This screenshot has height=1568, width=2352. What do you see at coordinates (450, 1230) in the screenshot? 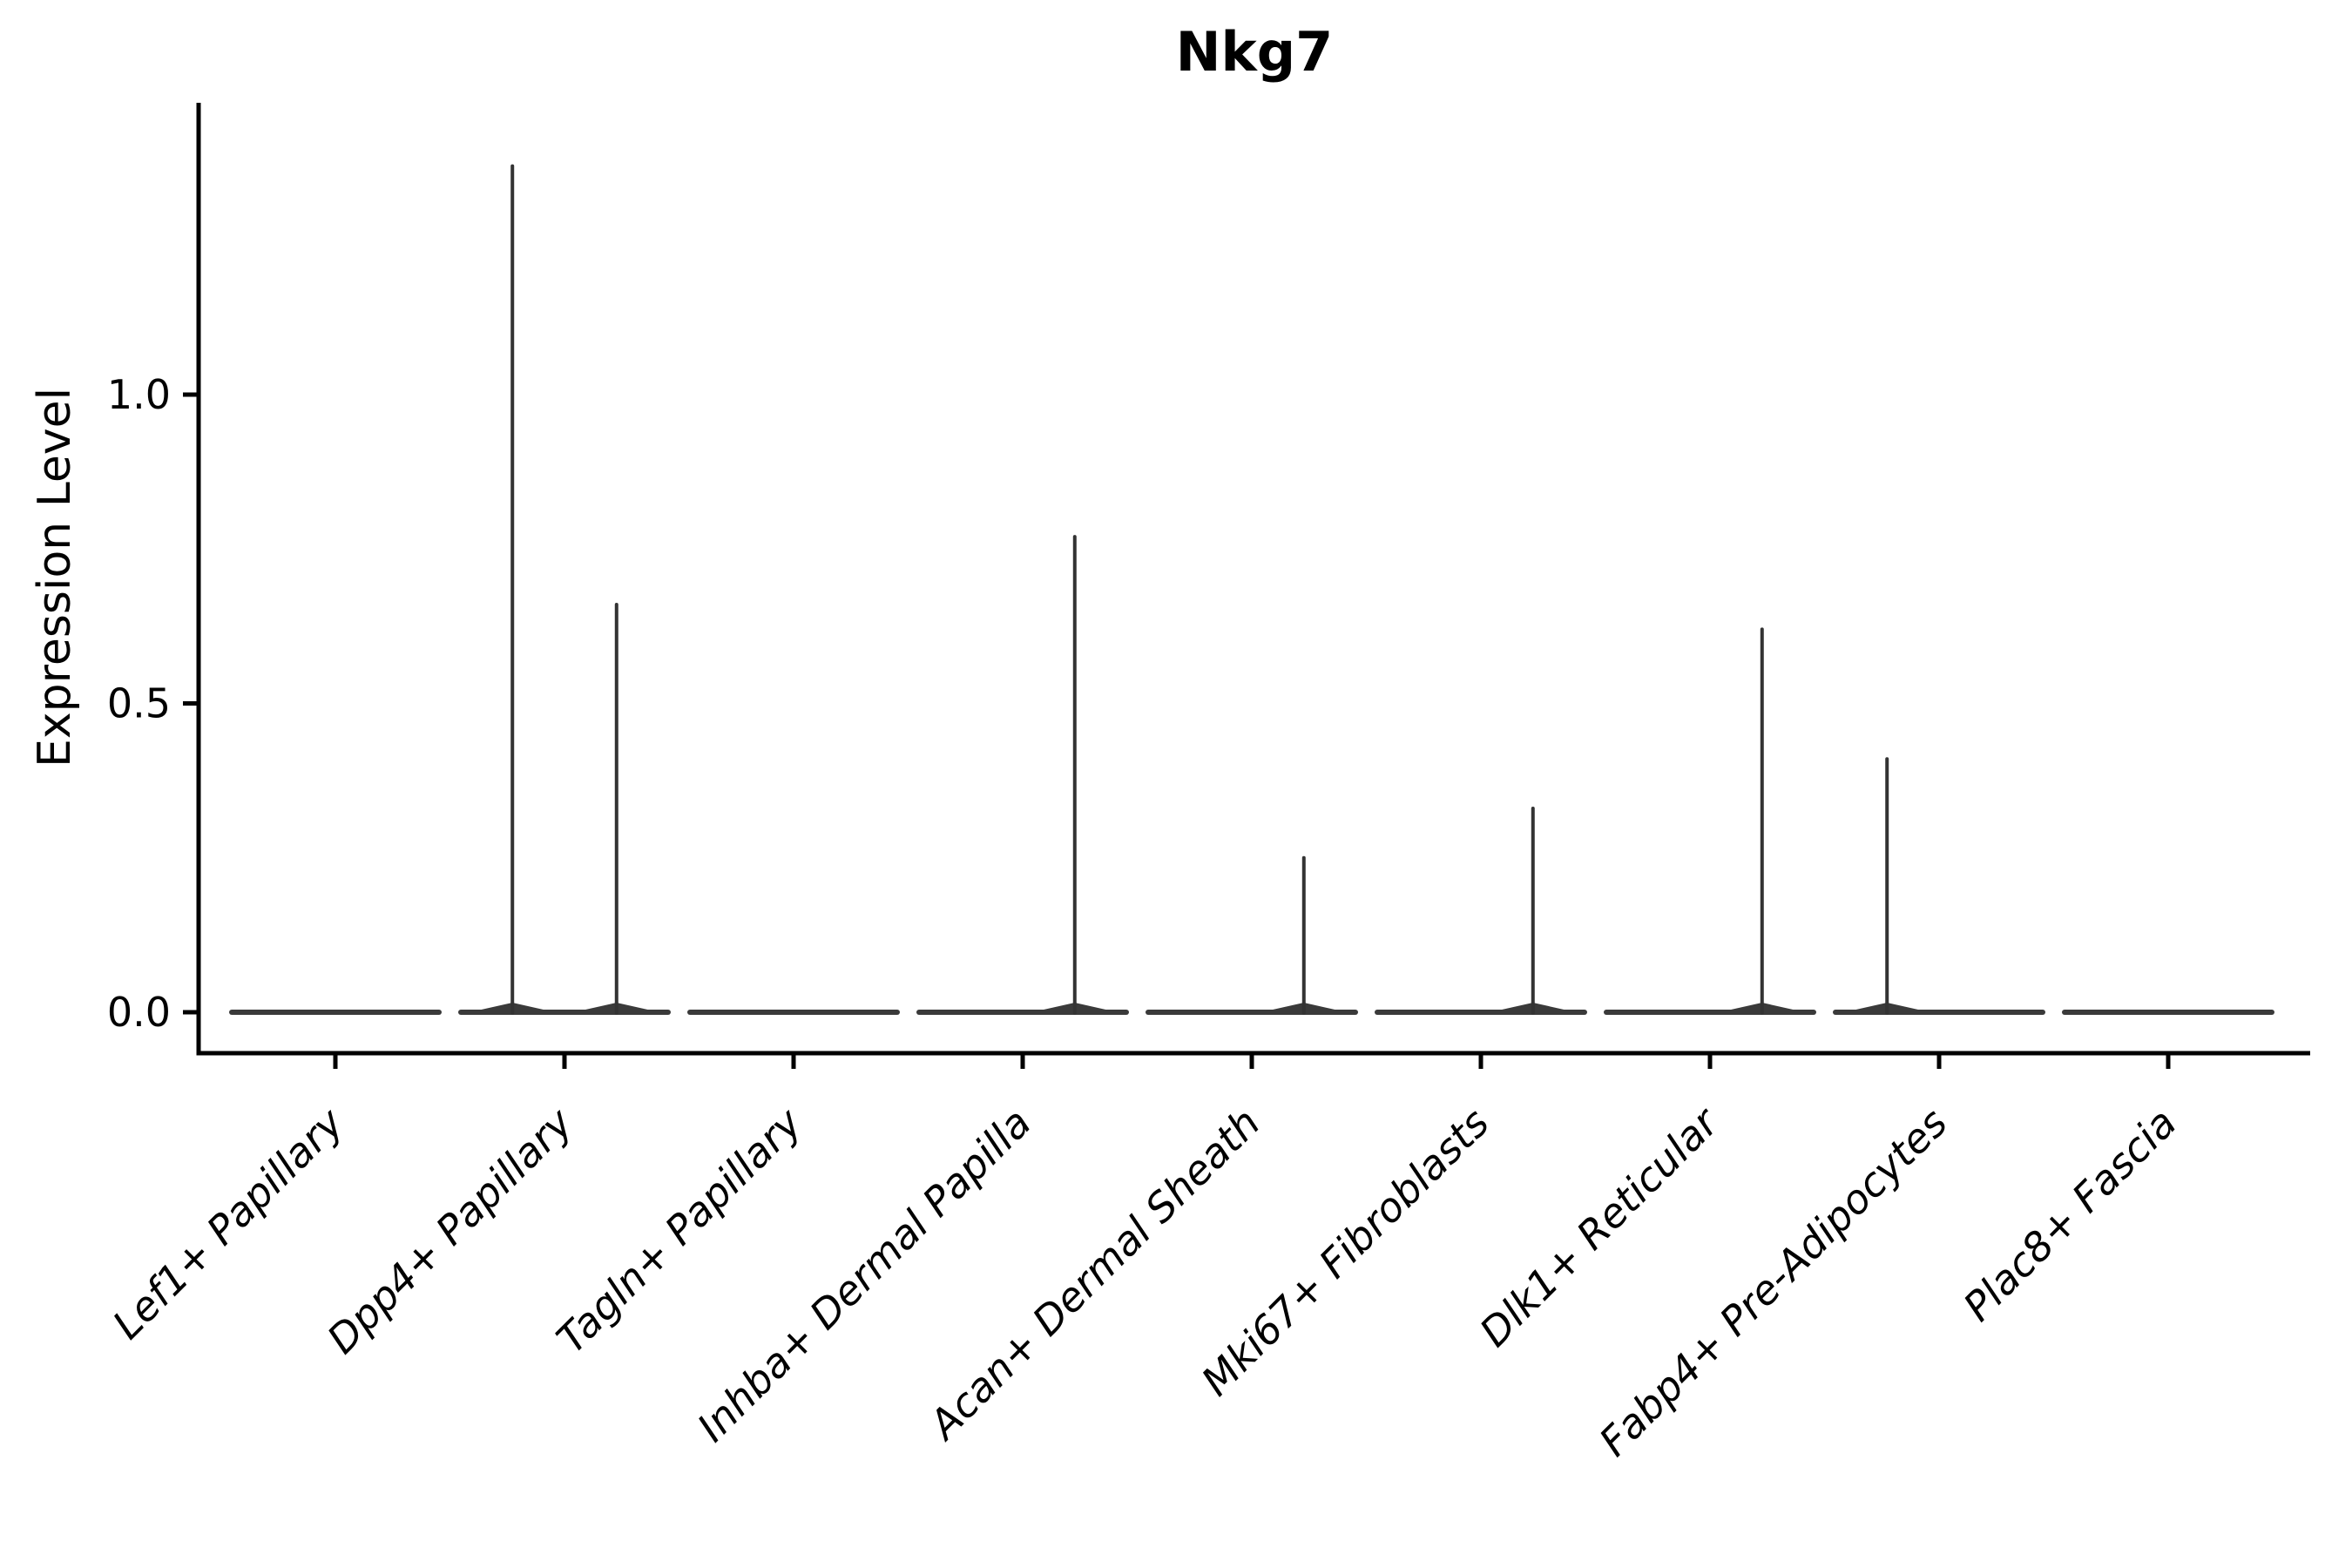
I see `x-category-label: Dpp4+ Papillary` at bounding box center [450, 1230].